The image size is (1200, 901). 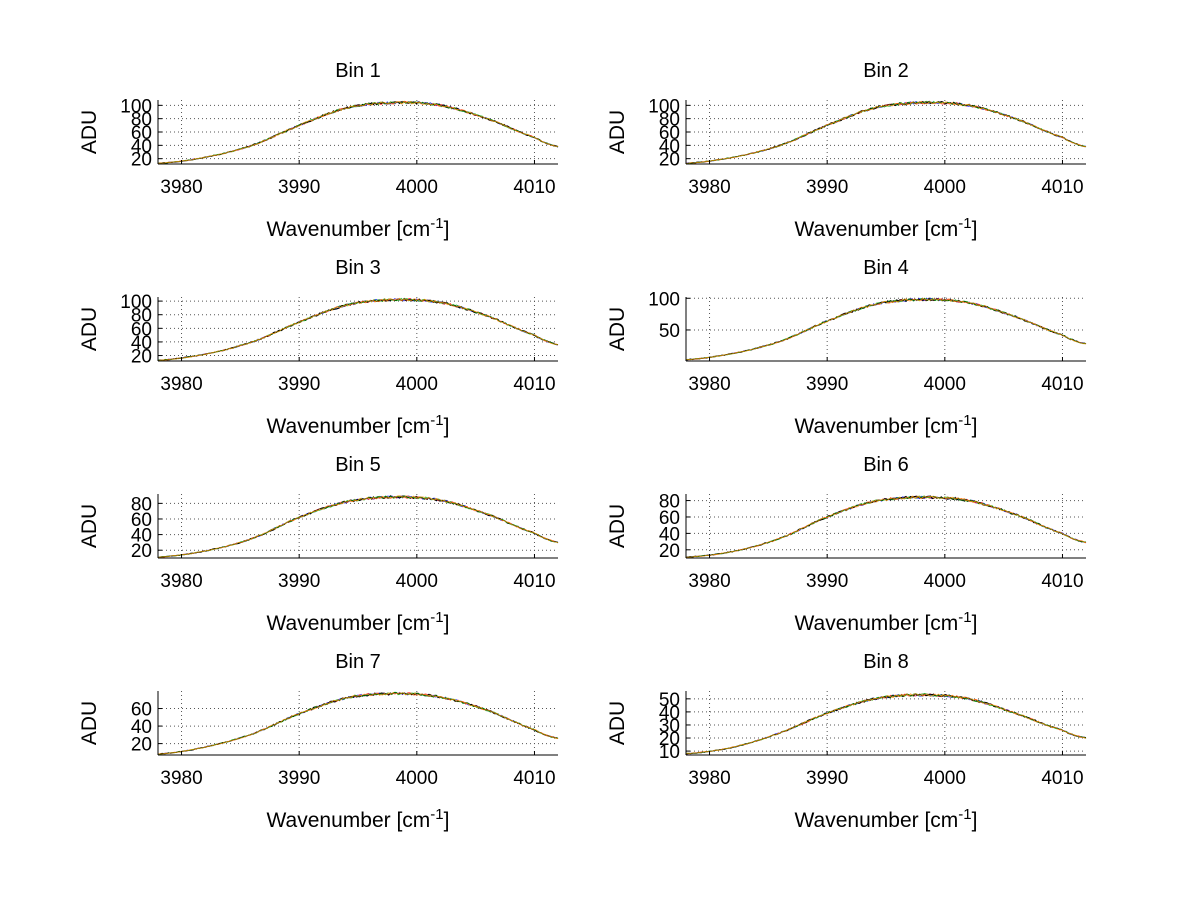 I want to click on subplot-title: Bin 3, so click(x=358, y=268).